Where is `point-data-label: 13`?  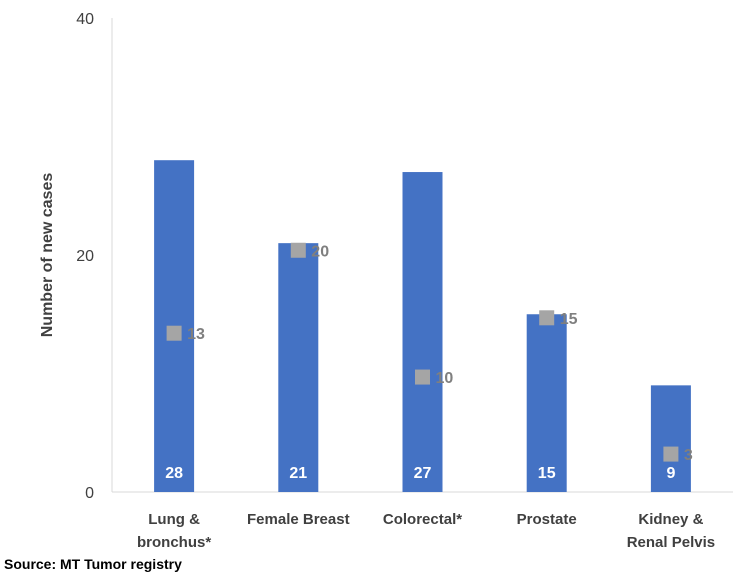 point-data-label: 13 is located at coordinates (196, 334).